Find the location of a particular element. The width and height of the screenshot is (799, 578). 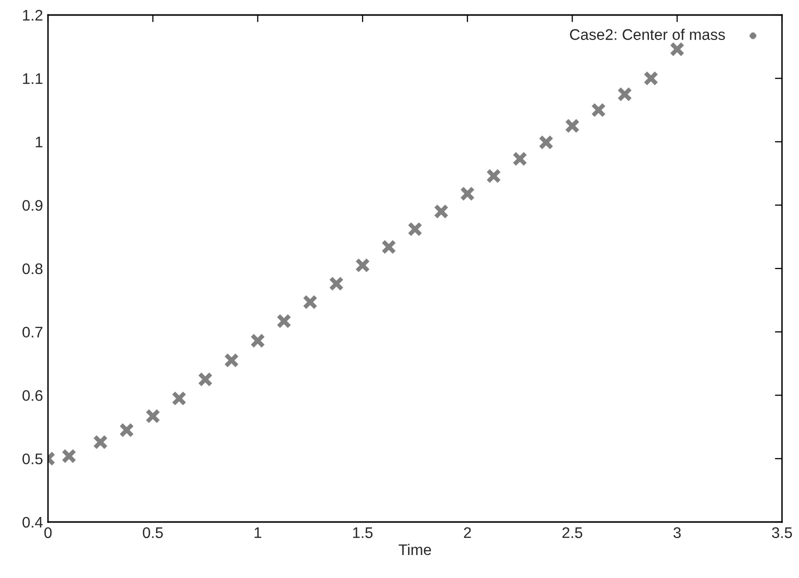

x-tick-label: 2.5 is located at coordinates (572, 532).